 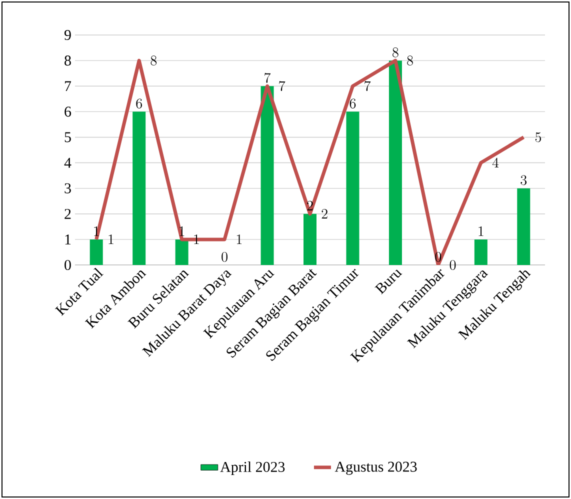 I want to click on y-tick-label: 3, so click(x=67, y=188).